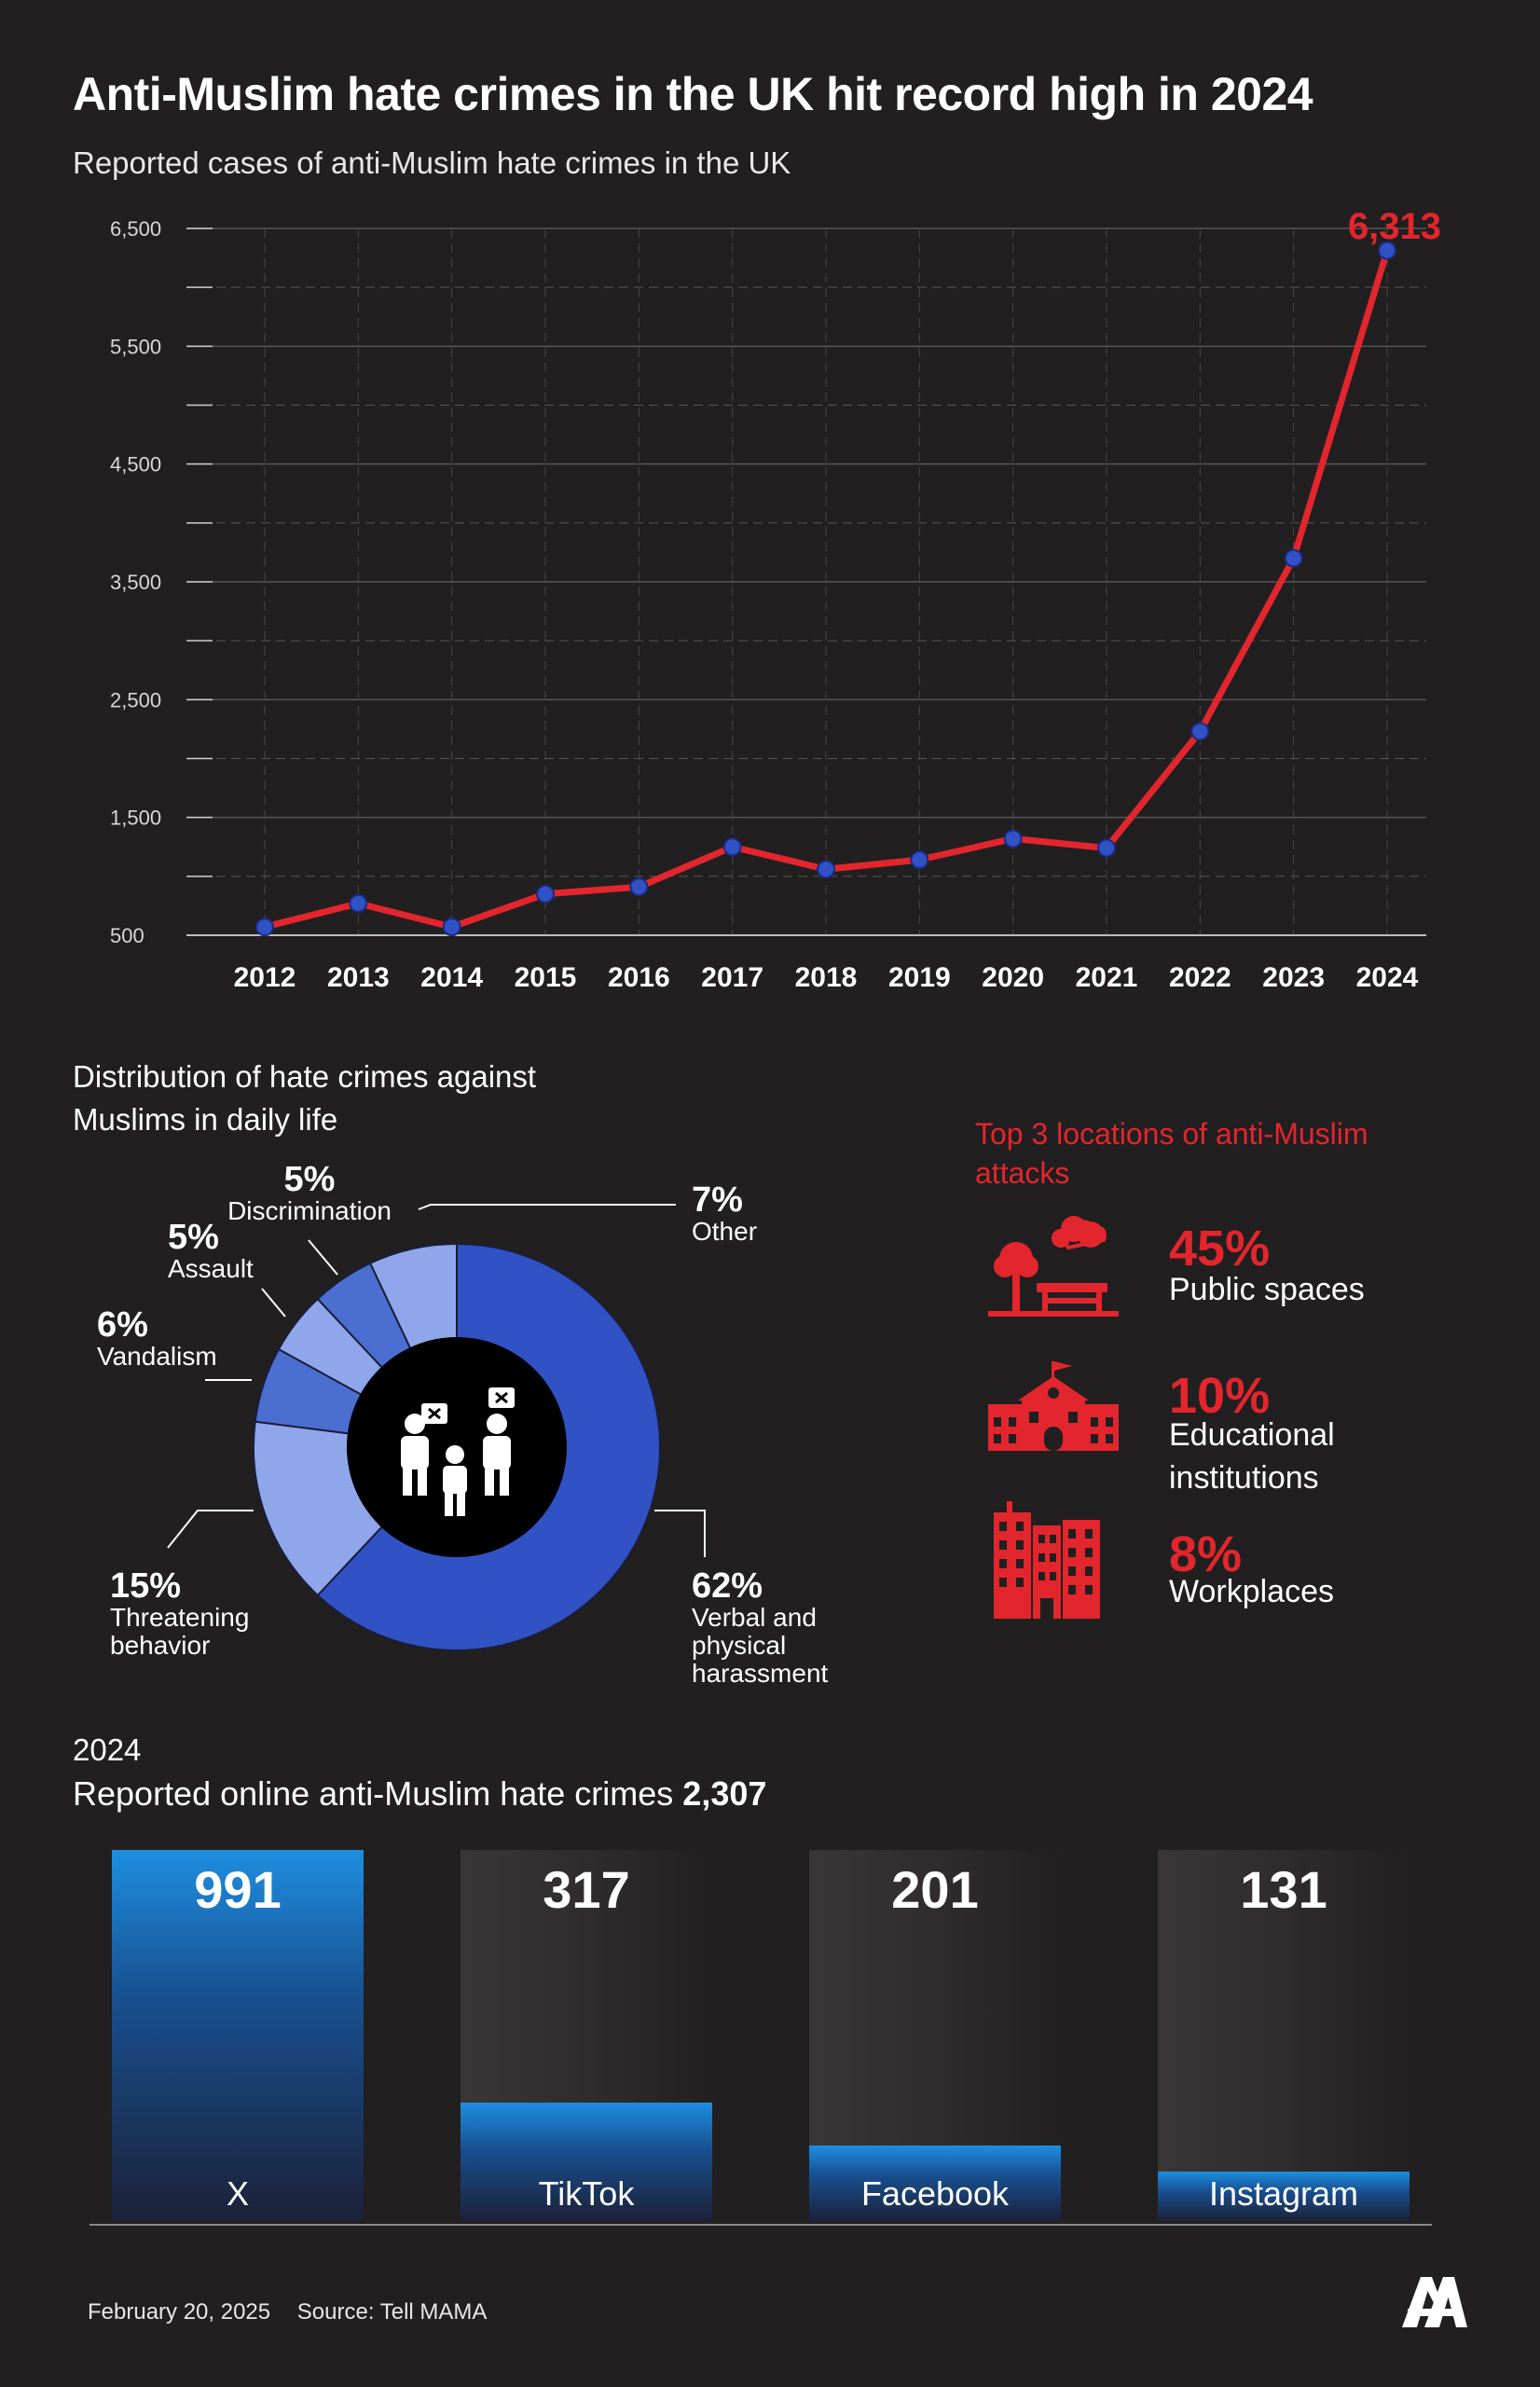  I want to click on label-vandalism-pct: 6%, so click(122, 1325).